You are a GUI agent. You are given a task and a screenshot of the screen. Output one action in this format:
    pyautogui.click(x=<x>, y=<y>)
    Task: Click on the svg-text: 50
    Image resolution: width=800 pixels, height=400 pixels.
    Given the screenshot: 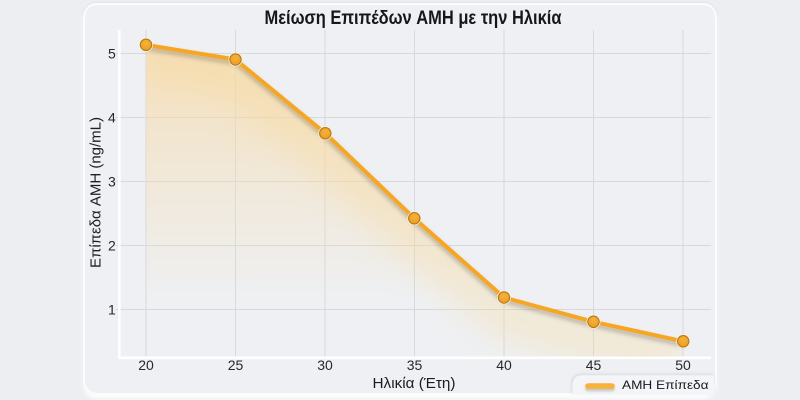 What is the action you would take?
    pyautogui.click(x=683, y=365)
    